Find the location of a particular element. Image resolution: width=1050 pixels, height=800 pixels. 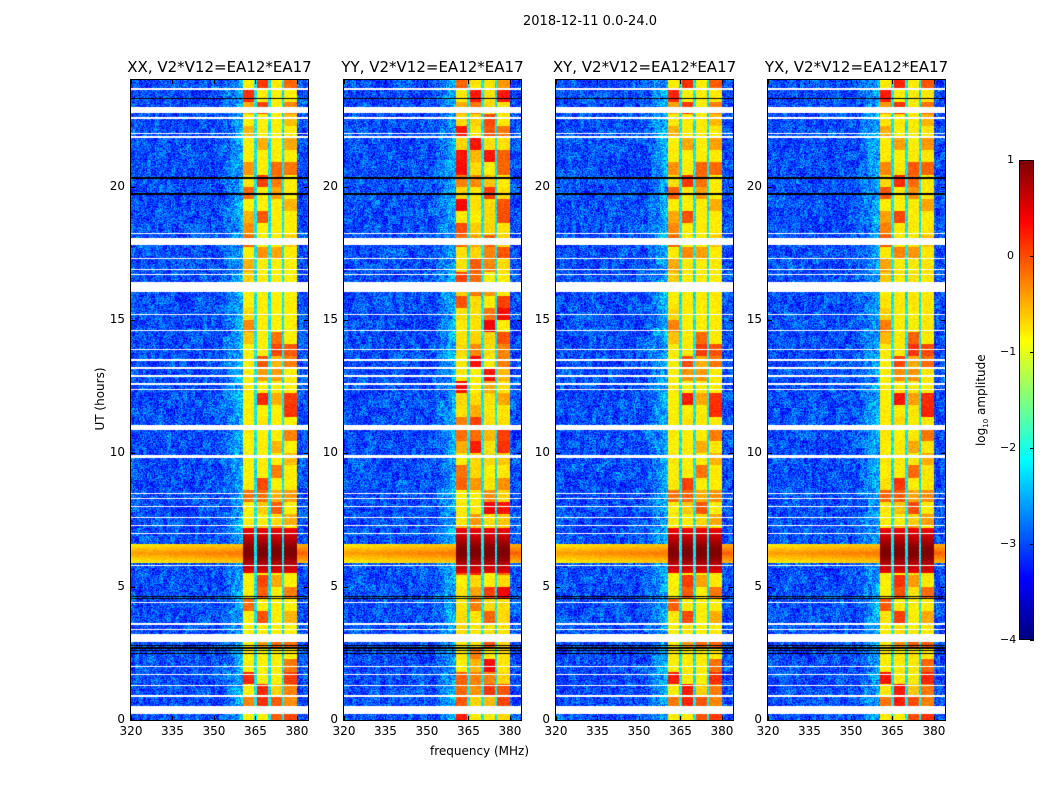

panel-title: XX, V2*V12=EA12*EA17 is located at coordinates (219, 67).